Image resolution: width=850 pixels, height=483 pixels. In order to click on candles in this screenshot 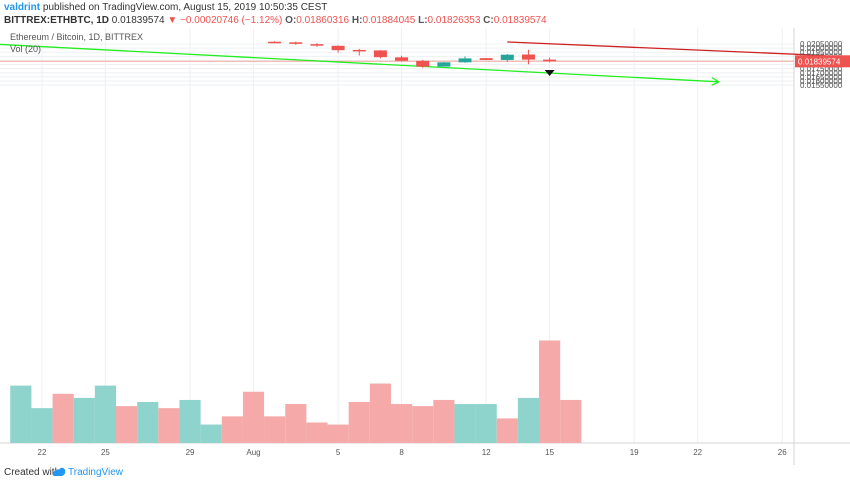, I will do `click(412, 54)`.